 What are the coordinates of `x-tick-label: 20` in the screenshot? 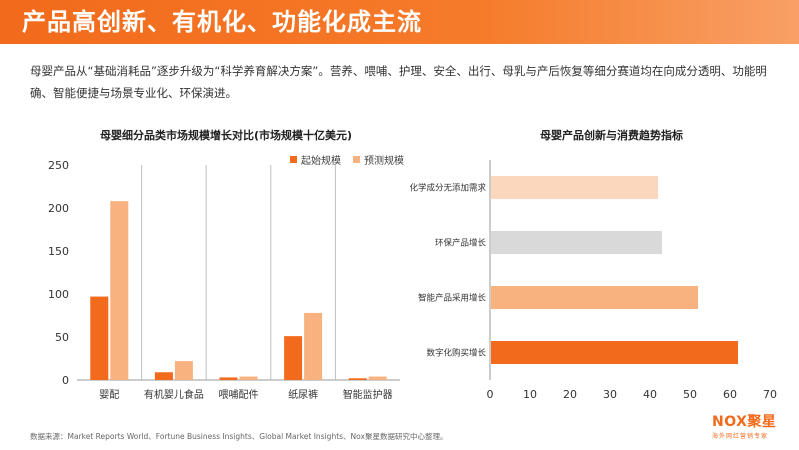 It's located at (570, 394).